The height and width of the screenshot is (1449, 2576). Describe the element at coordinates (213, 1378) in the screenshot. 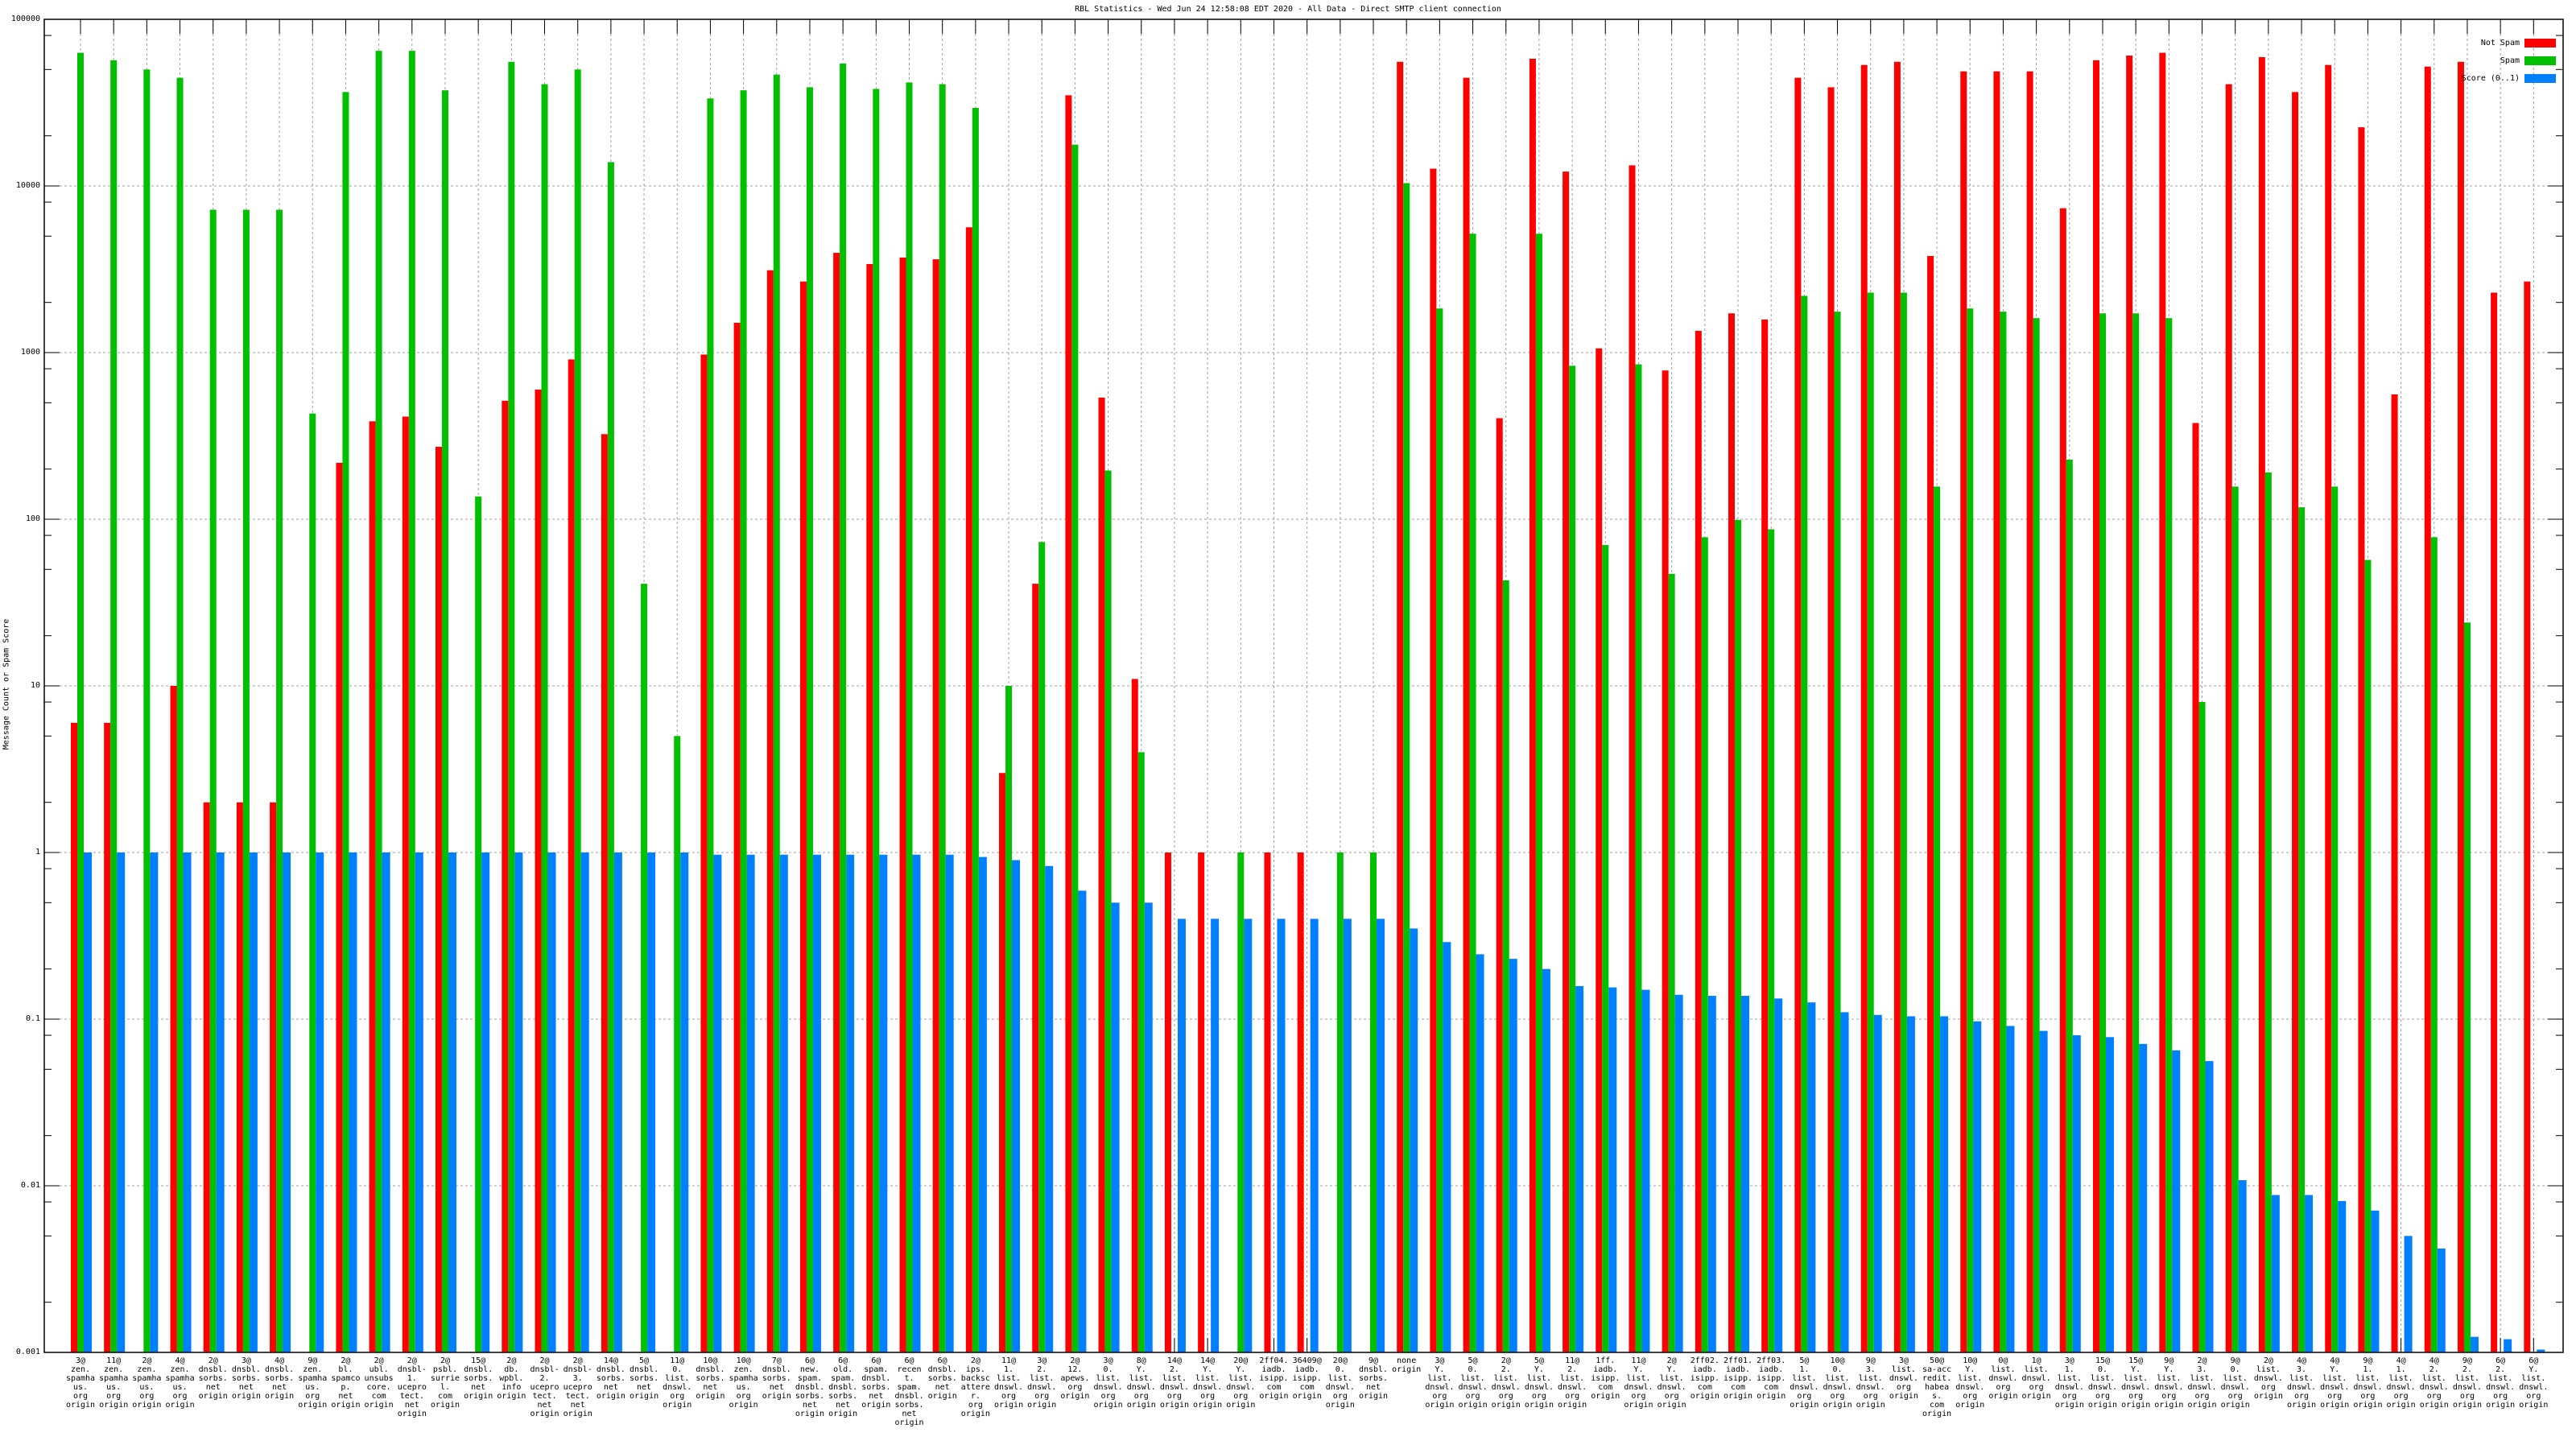

I see `x-tick-label: 2@ dnsbl. sorbs. net origin` at that location.